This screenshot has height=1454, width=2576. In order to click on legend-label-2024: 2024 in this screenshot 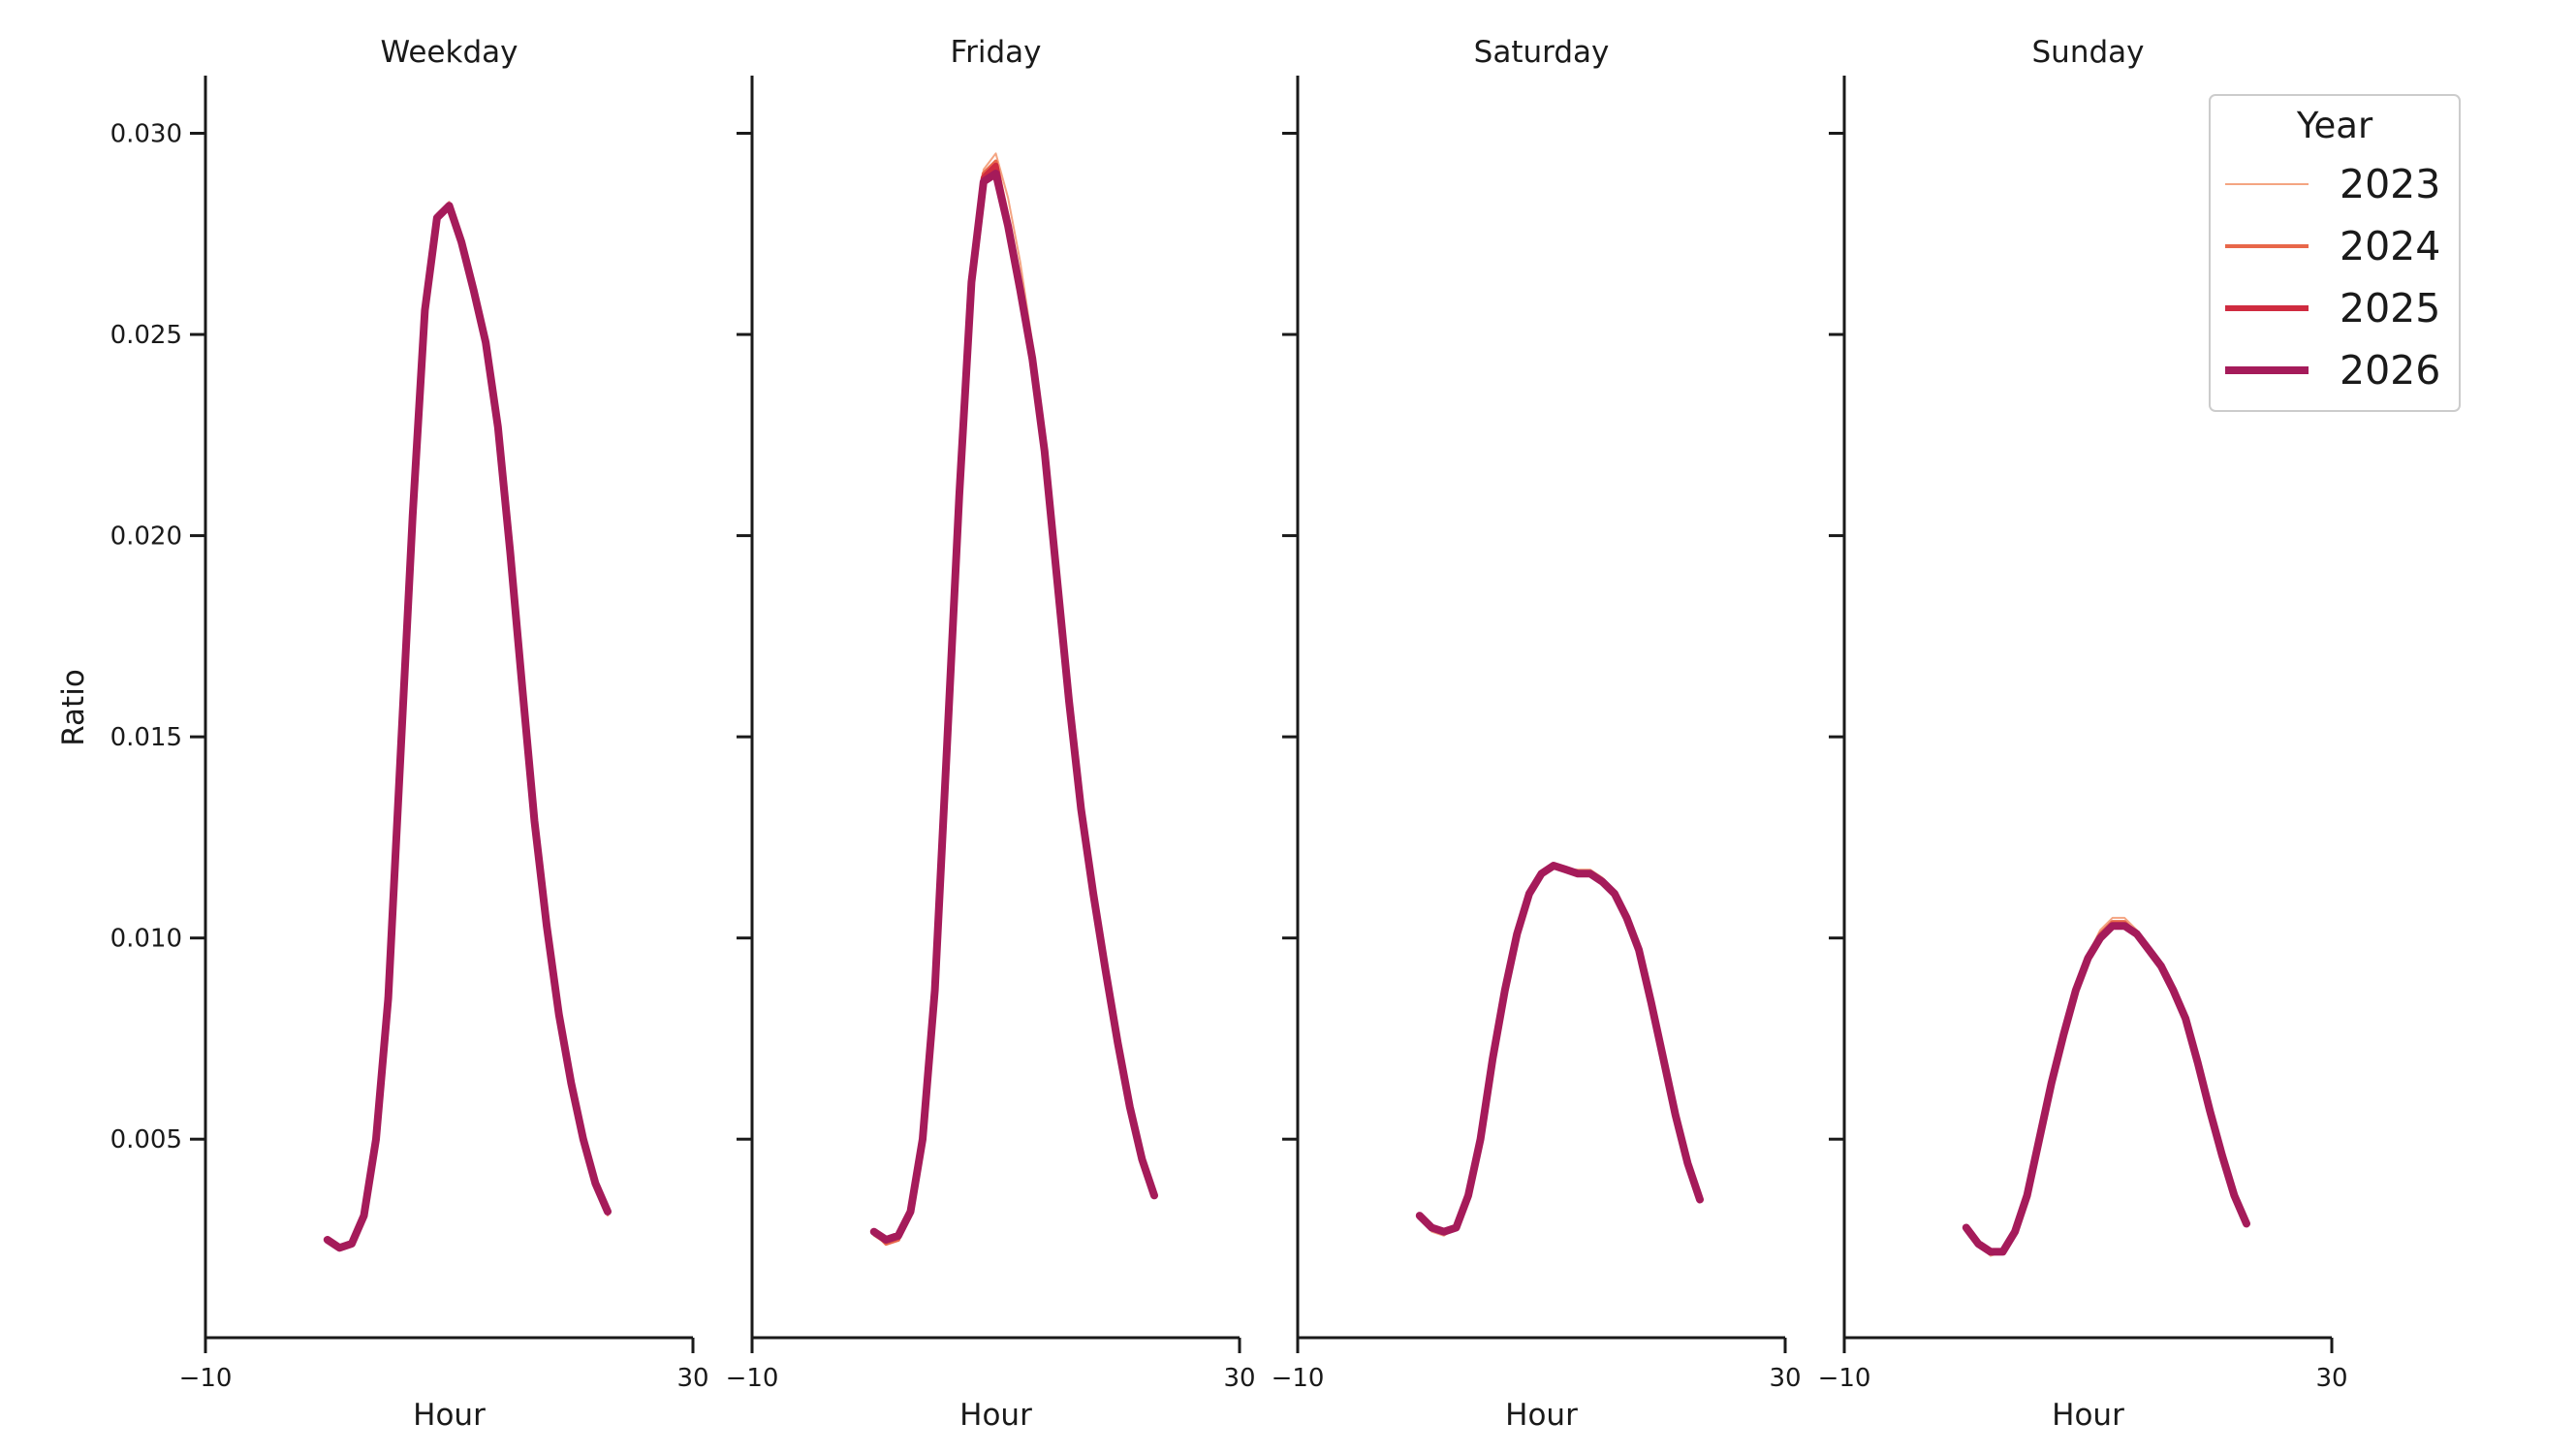, I will do `click(2390, 246)`.